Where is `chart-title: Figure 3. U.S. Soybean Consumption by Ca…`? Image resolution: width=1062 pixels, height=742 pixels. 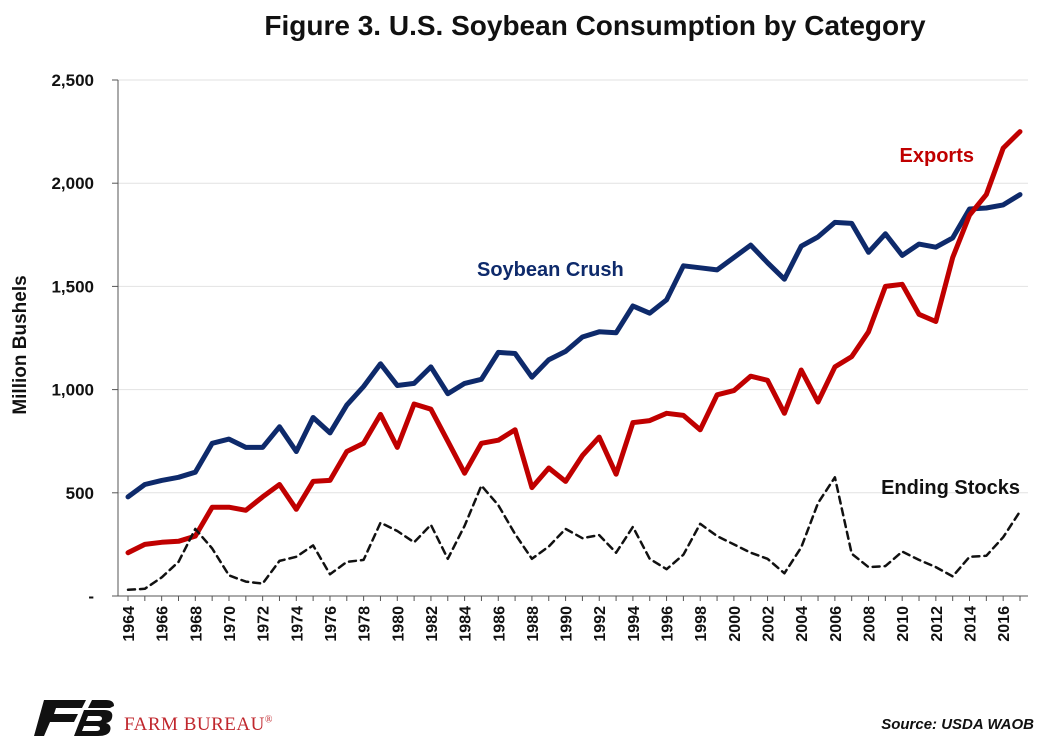
chart-title: Figure 3. U.S. Soybean Consumption by Ca… is located at coordinates (595, 25).